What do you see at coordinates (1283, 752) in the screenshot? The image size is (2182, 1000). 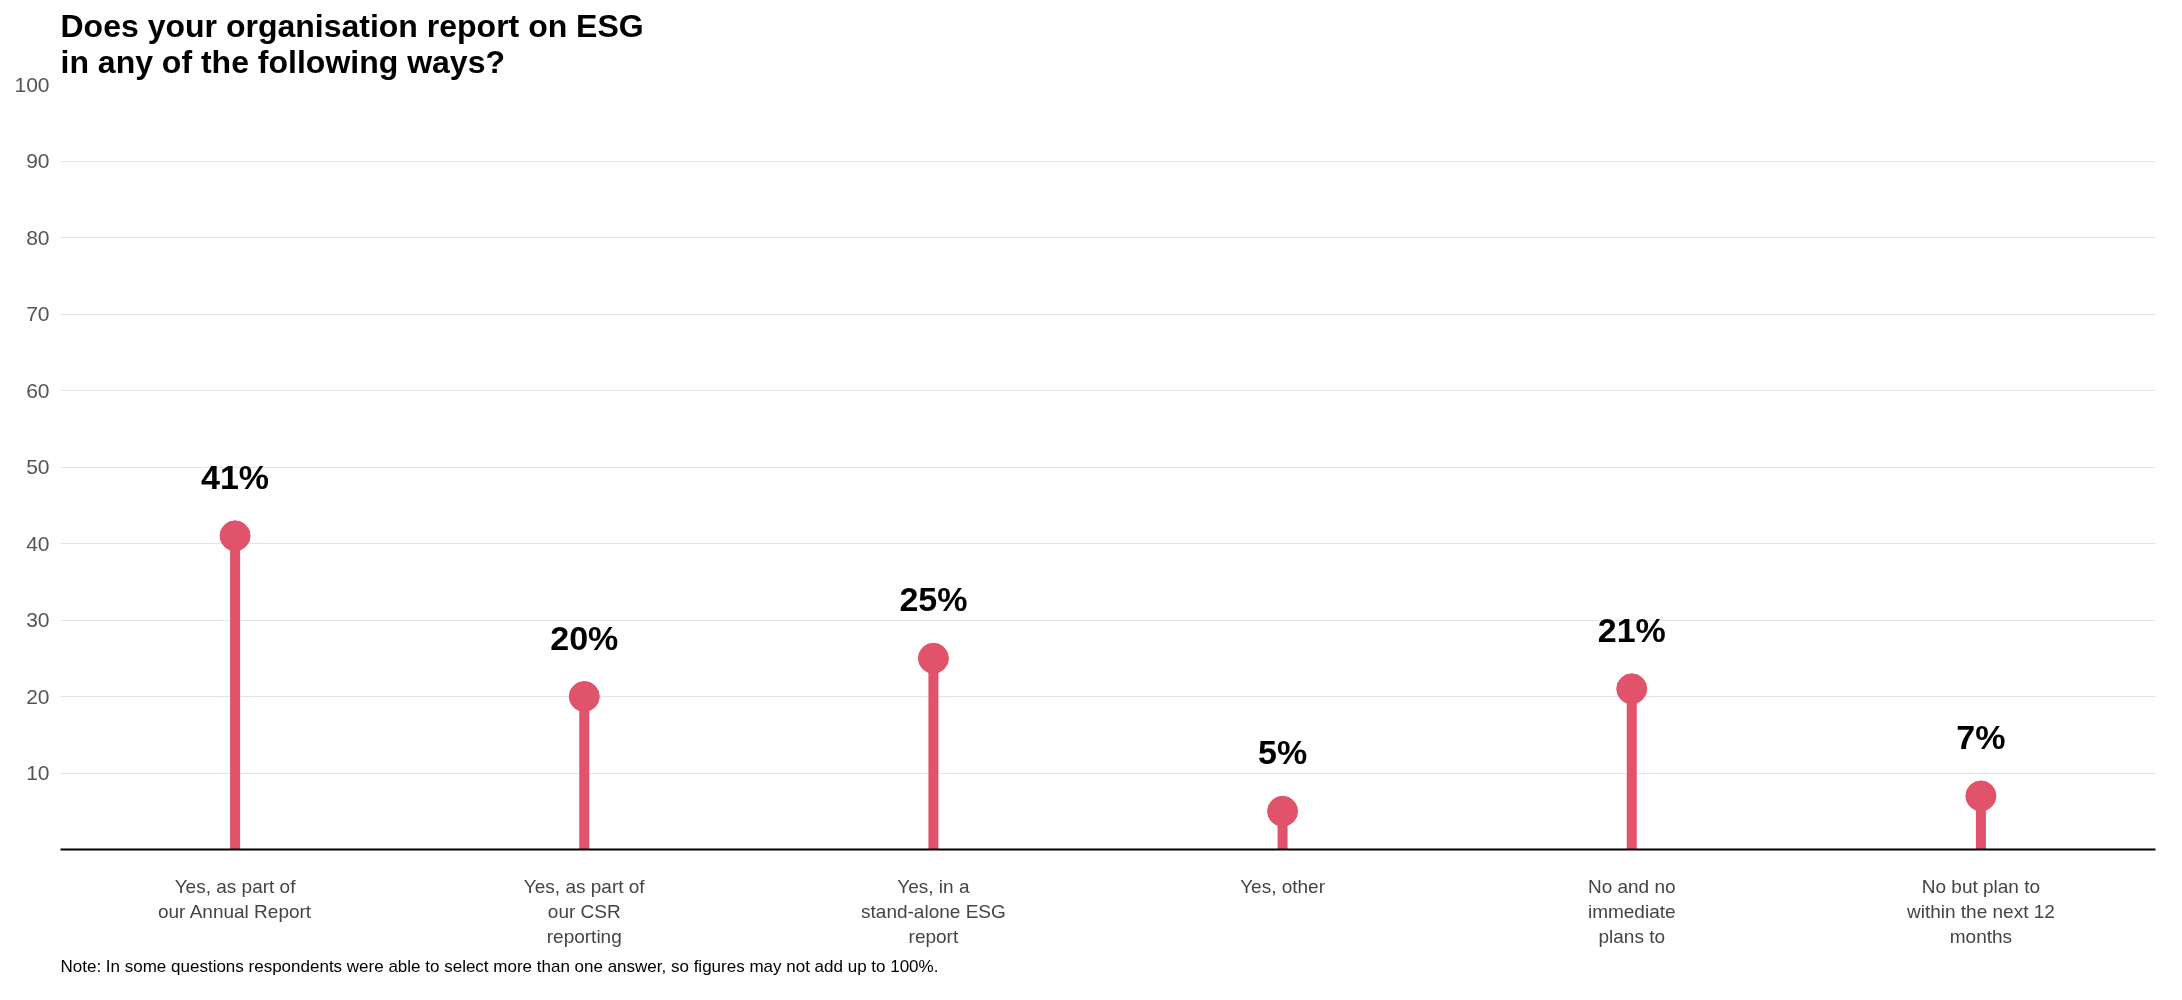 I see `data-label: 5%` at bounding box center [1283, 752].